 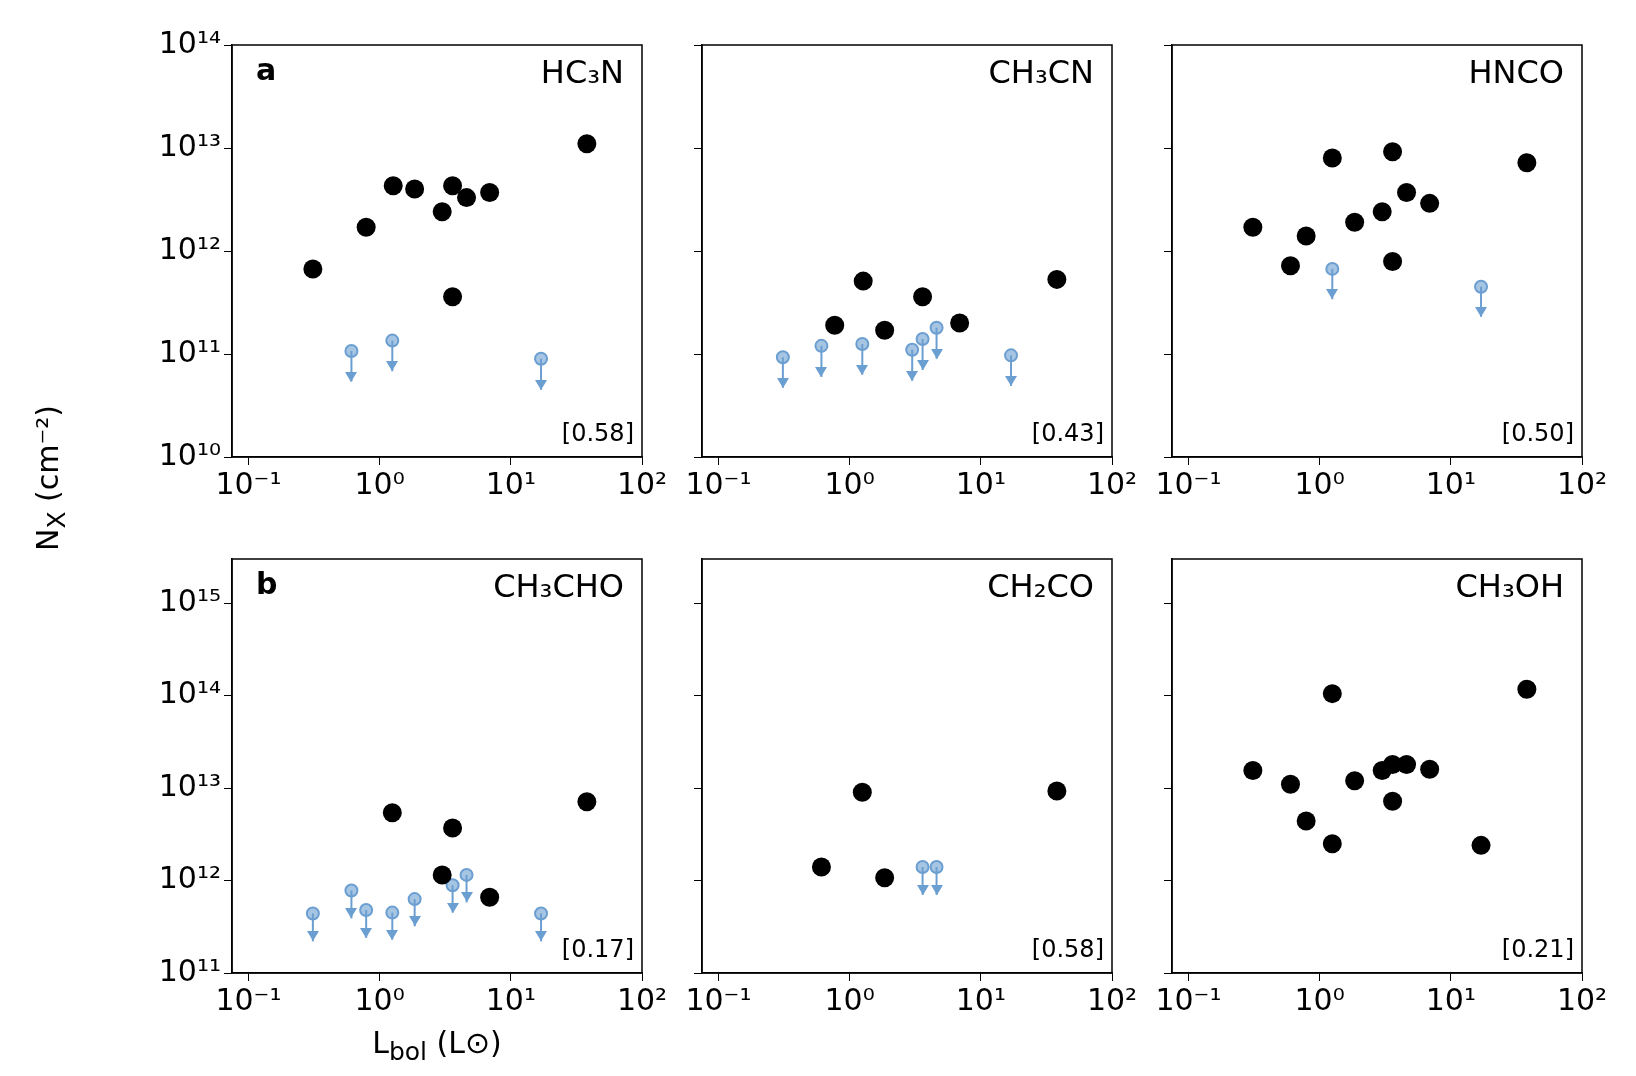 I want to click on y-tick-label: 10¹¹, so click(x=189, y=351).